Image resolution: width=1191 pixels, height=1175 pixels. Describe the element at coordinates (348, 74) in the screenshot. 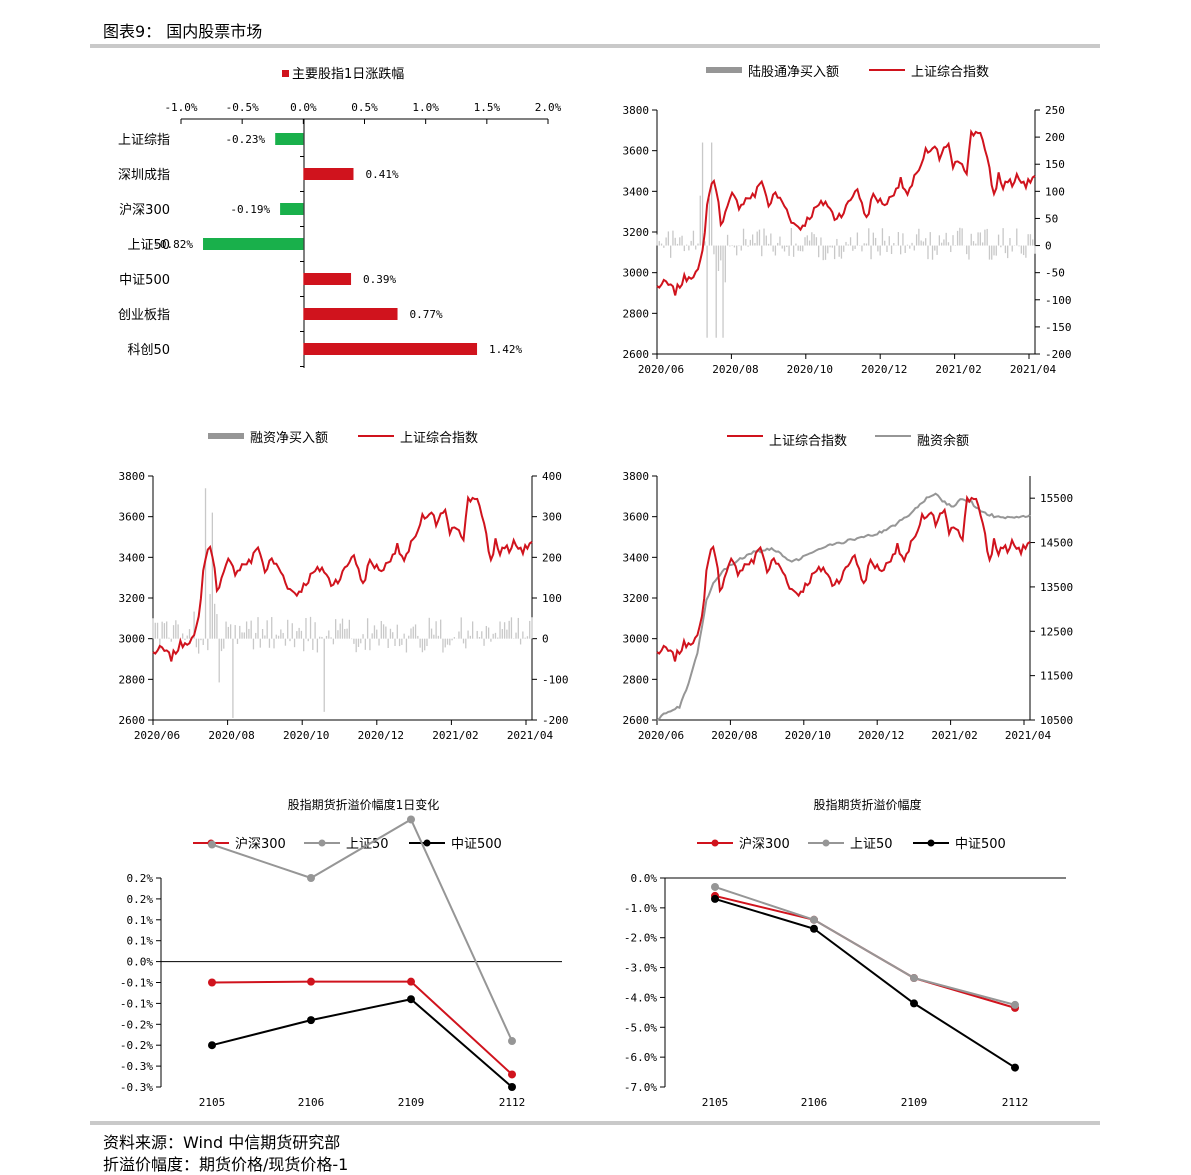

I see `legend-label-change: 主要股指1日涨跌幅` at that location.